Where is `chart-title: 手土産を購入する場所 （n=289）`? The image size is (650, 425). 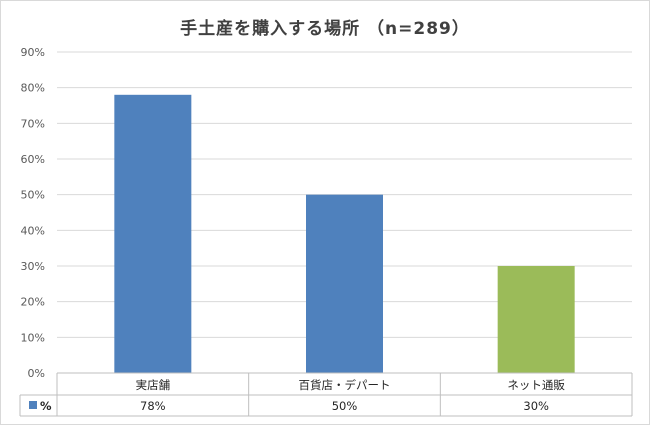
chart-title: 手土産を購入する場所 （n=289） is located at coordinates (325, 29).